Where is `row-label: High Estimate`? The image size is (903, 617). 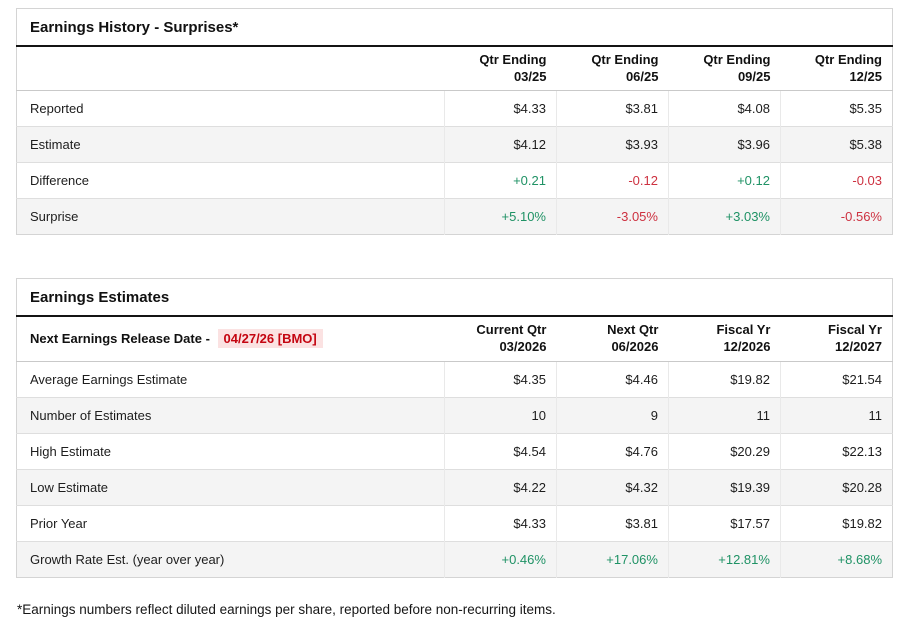
row-label: High Estimate is located at coordinates (230, 451).